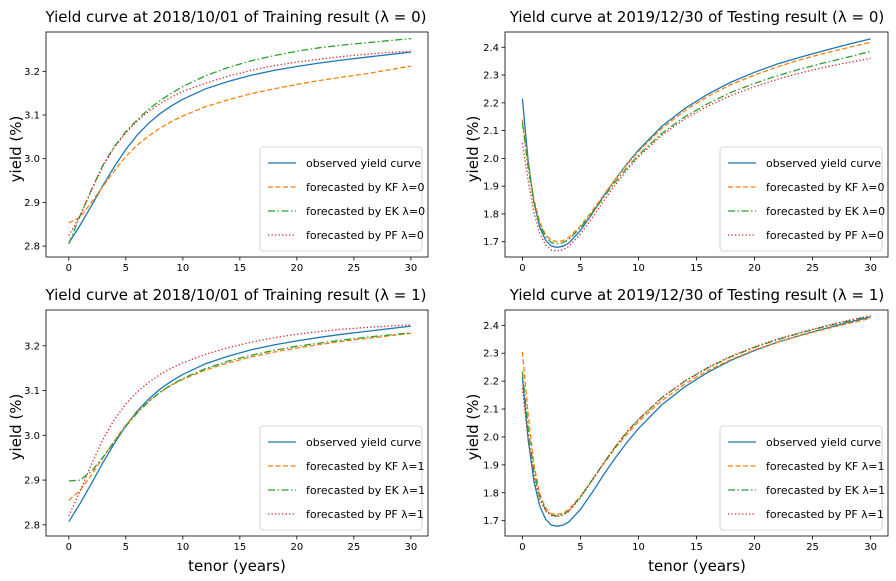  I want to click on y-tick-label: 2.0, so click(491, 159).